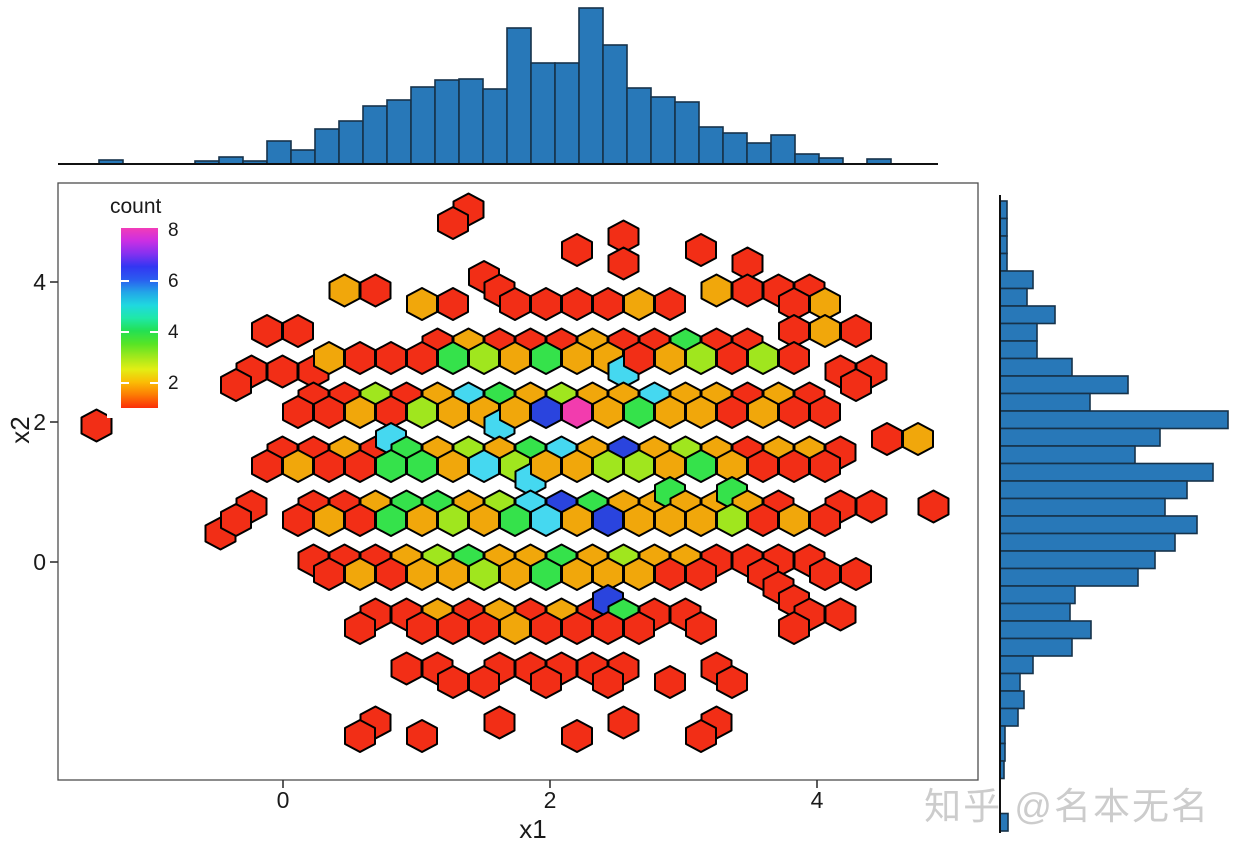 This screenshot has width=1240, height=850. I want to click on y-tick-label-4: 4, so click(39, 282).